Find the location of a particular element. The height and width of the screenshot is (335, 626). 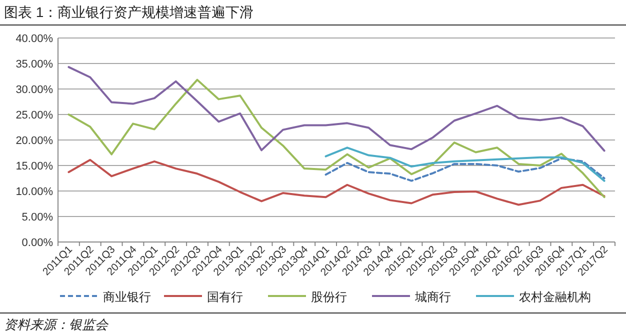

y-tick-label: 5.00% is located at coordinates (38, 218).